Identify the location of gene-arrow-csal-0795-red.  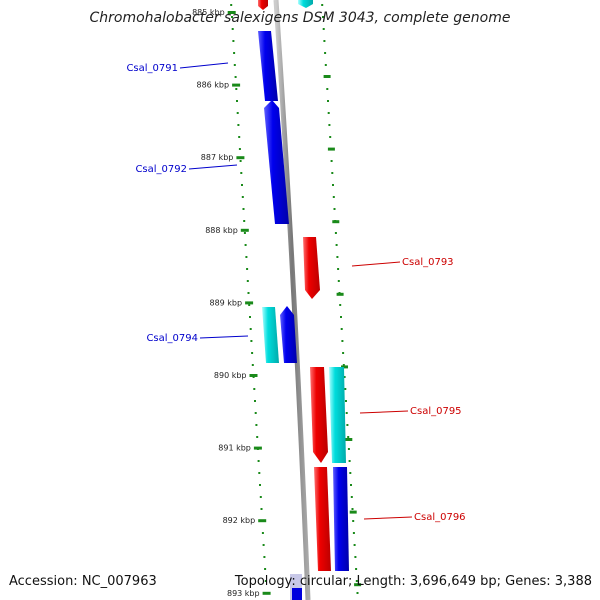
(319, 415).